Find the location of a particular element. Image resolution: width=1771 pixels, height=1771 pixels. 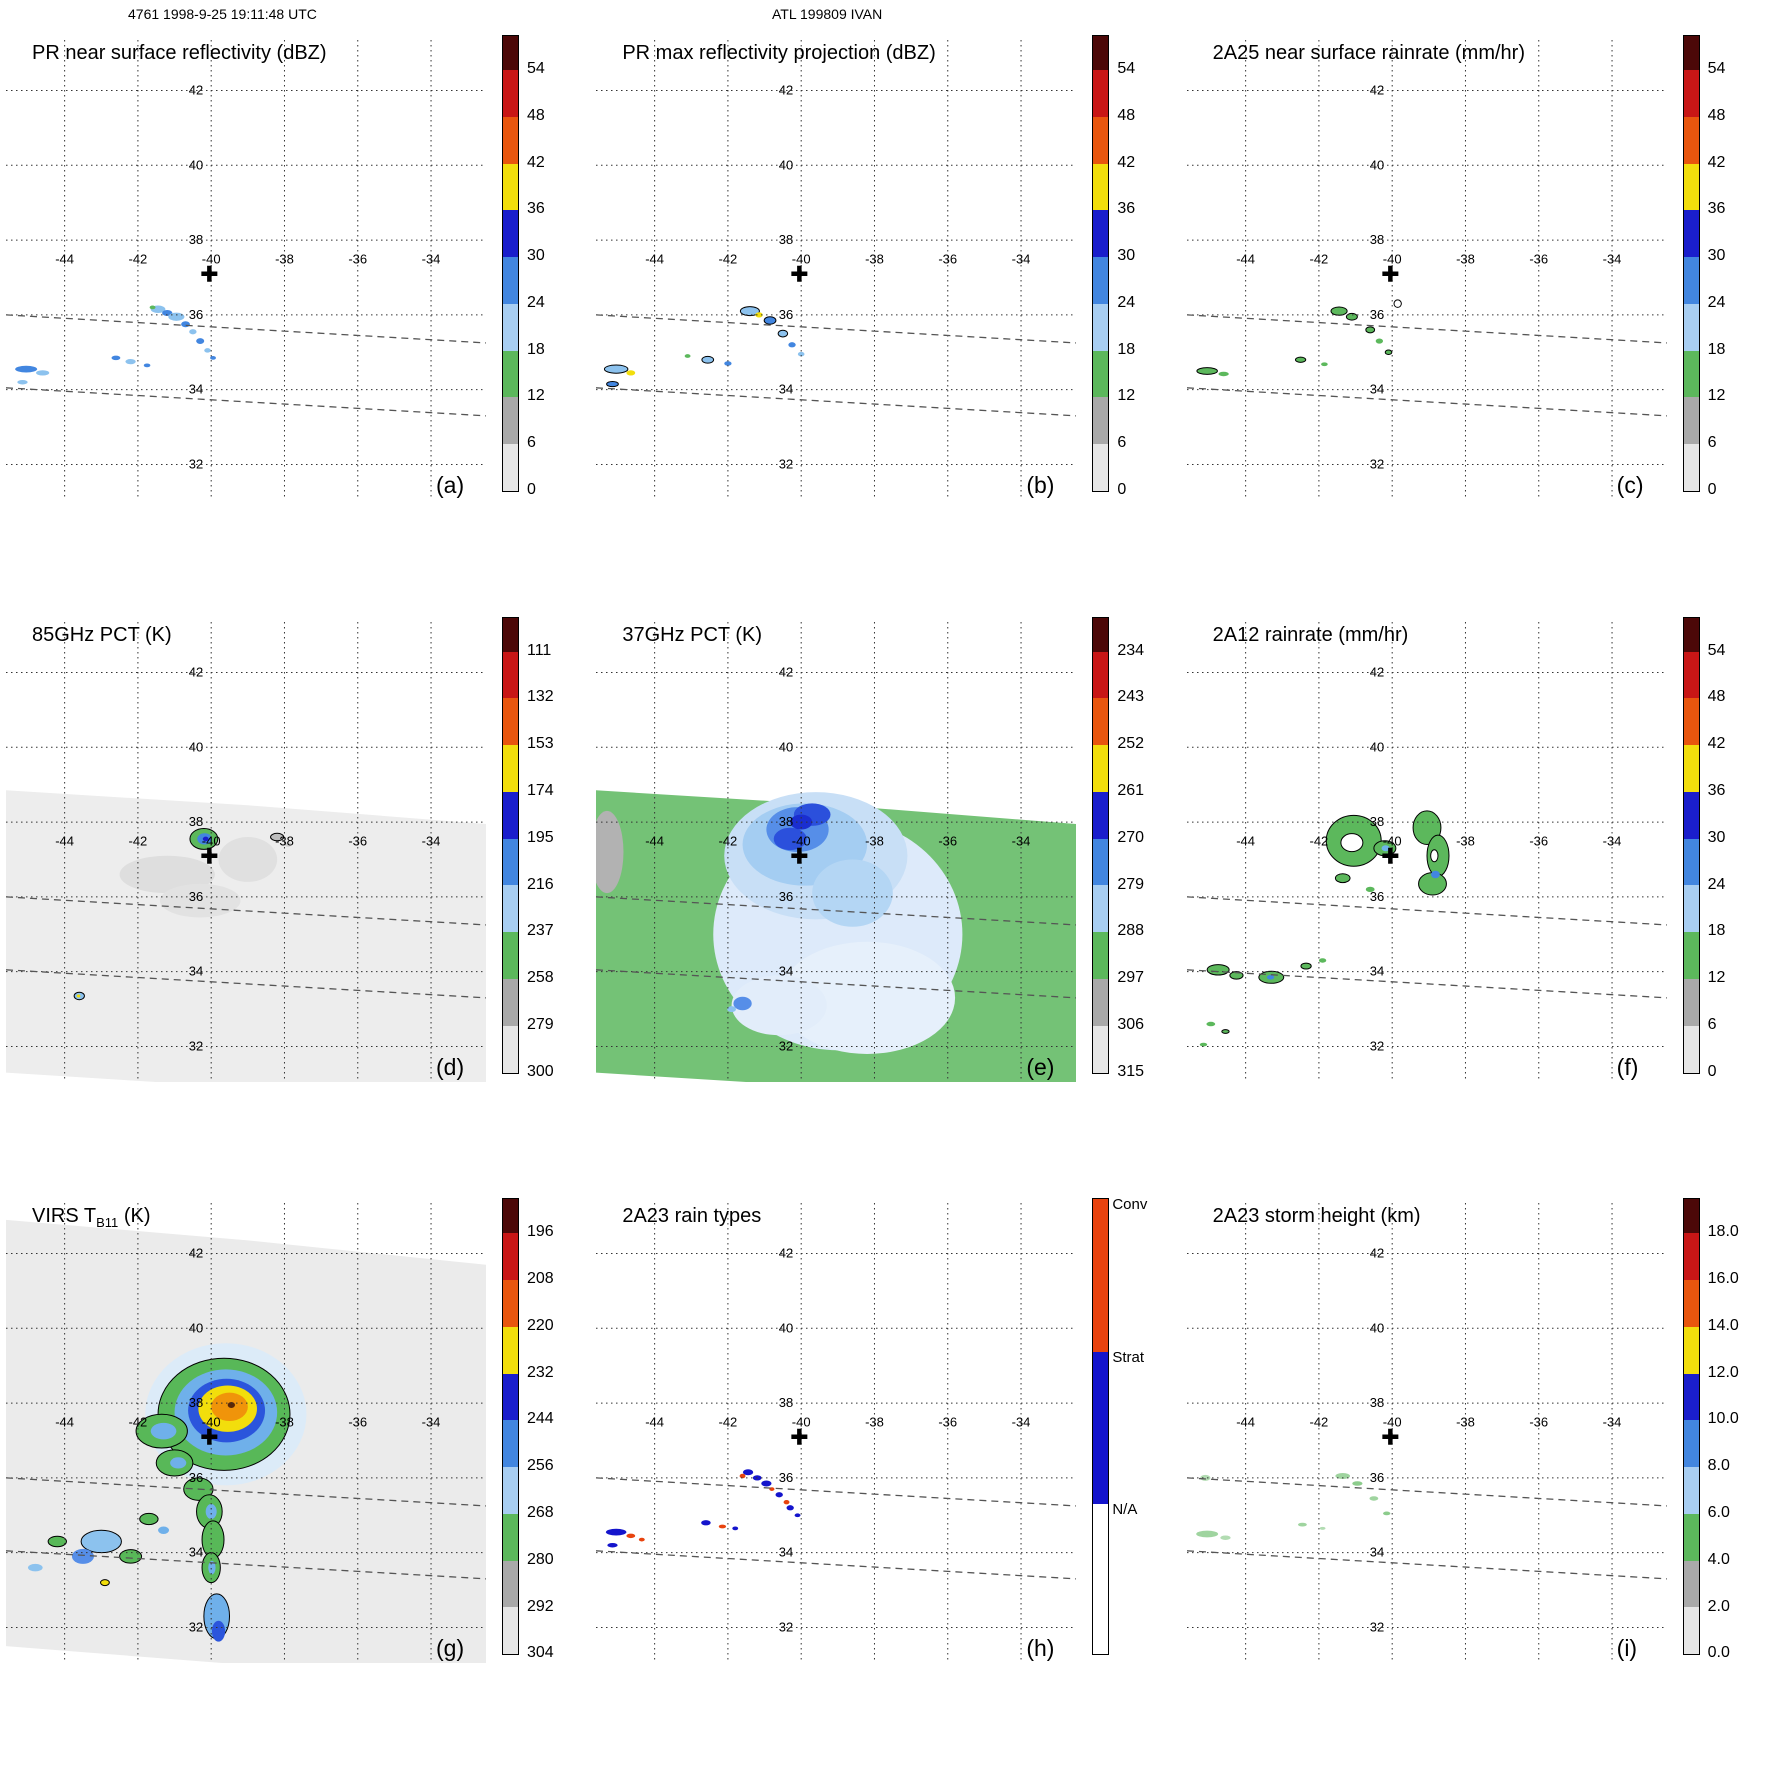

colorbar: 111 132 153 174 195 216 237 258 279 300 is located at coordinates (545, 852).